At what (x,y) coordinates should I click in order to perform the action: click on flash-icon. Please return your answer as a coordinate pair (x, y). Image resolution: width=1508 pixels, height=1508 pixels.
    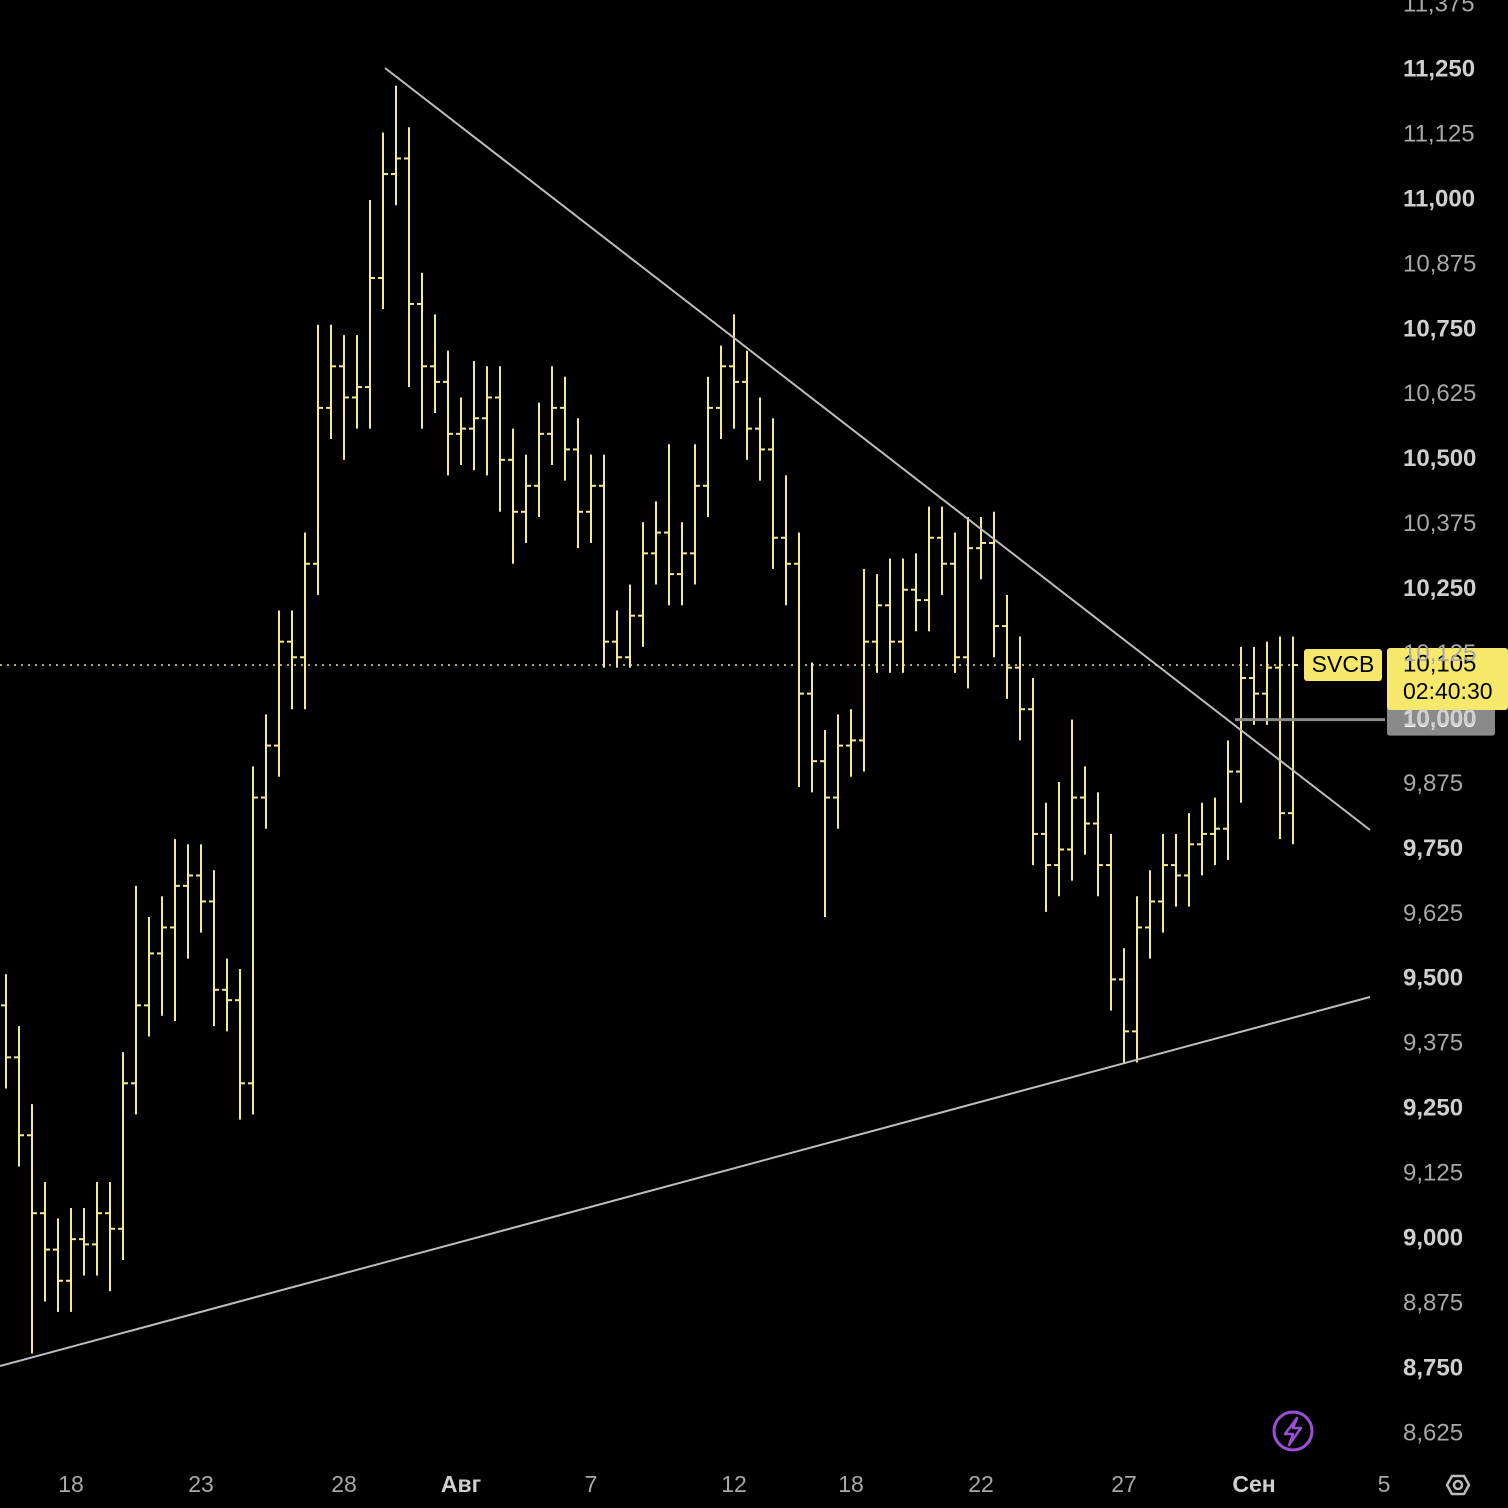
    Looking at the image, I should click on (1293, 1431).